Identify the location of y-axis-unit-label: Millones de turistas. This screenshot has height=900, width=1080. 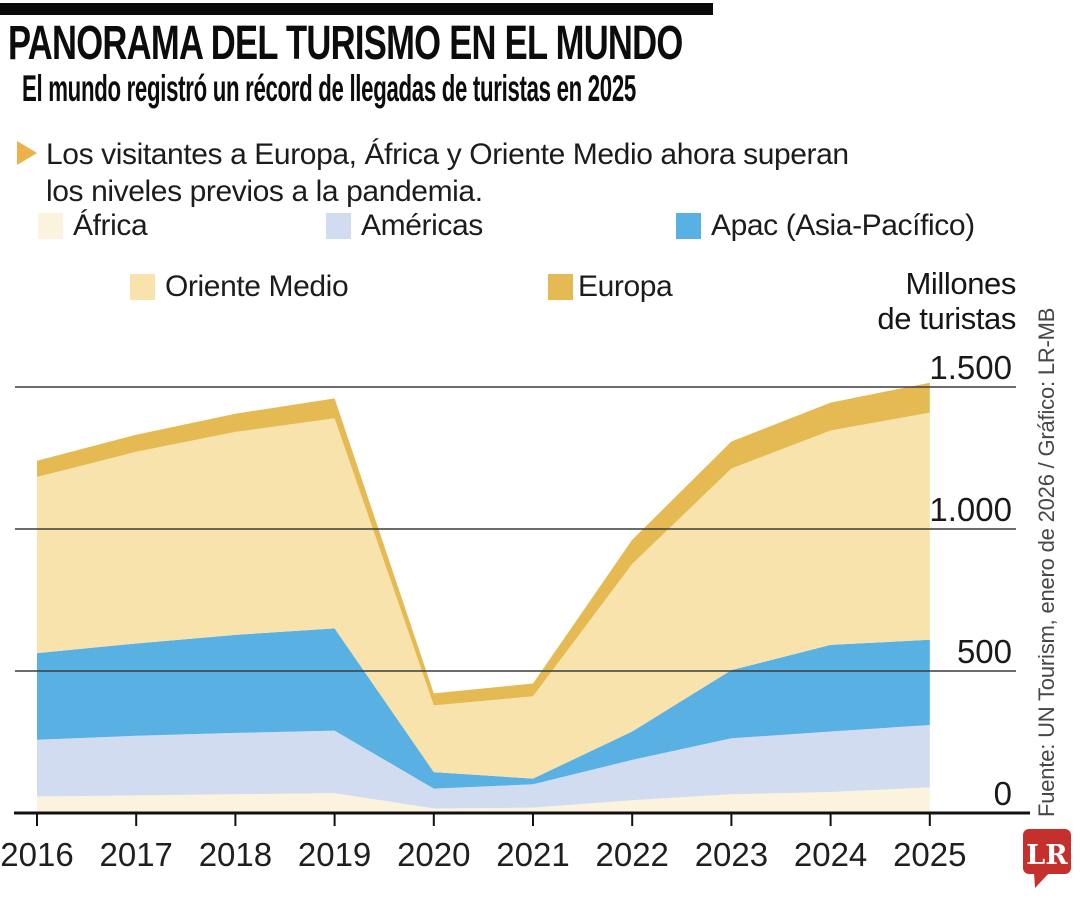
(946, 301).